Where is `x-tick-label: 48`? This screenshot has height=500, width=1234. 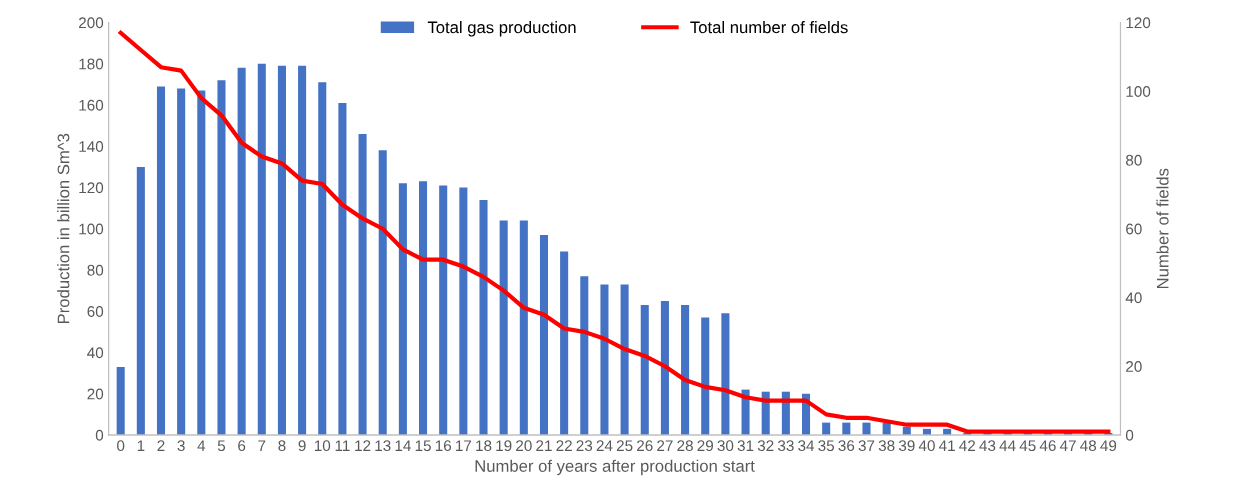
x-tick-label: 48 is located at coordinates (1088, 446).